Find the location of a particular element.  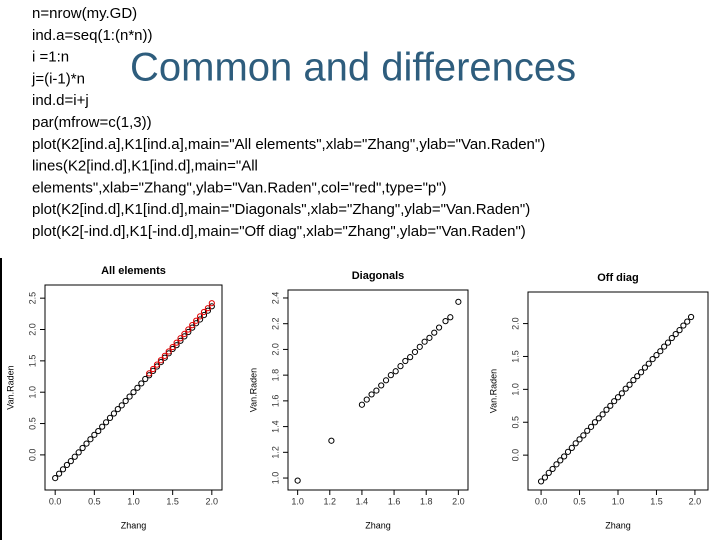

slide-title: Common and differences is located at coordinates (353, 68).